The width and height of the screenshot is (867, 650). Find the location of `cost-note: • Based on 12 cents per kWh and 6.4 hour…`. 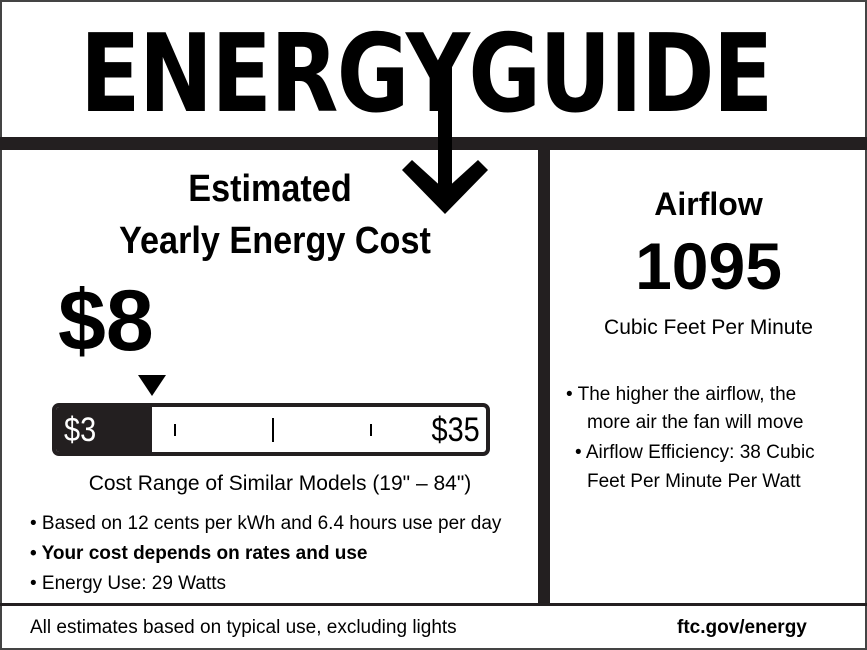

cost-note: • Based on 12 cents per kWh and 6.4 hour… is located at coordinates (266, 523).